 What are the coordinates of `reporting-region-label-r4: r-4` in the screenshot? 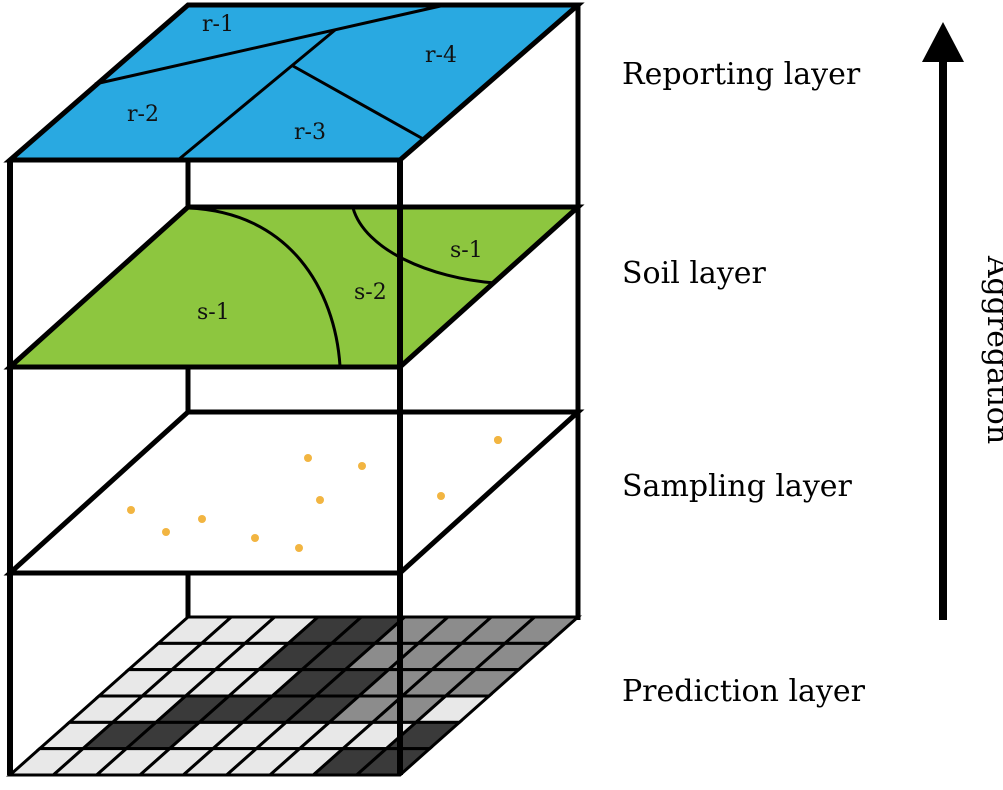 It's located at (441, 55).